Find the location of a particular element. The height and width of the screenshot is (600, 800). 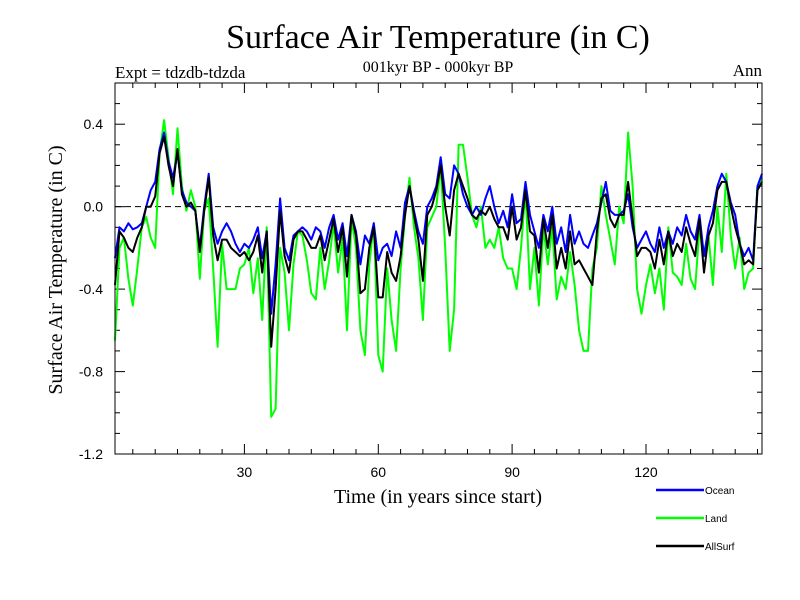

x-tick-label: 30 is located at coordinates (245, 472).